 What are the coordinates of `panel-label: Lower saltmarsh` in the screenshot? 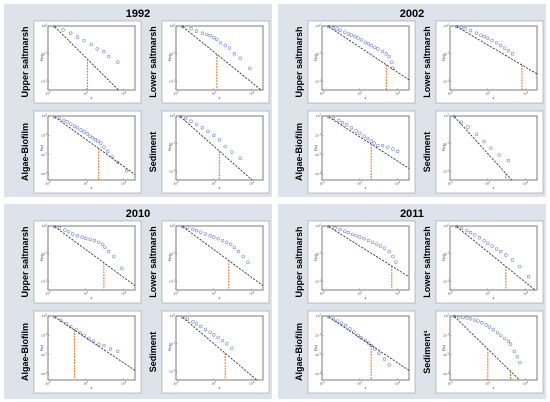 It's located at (427, 262).